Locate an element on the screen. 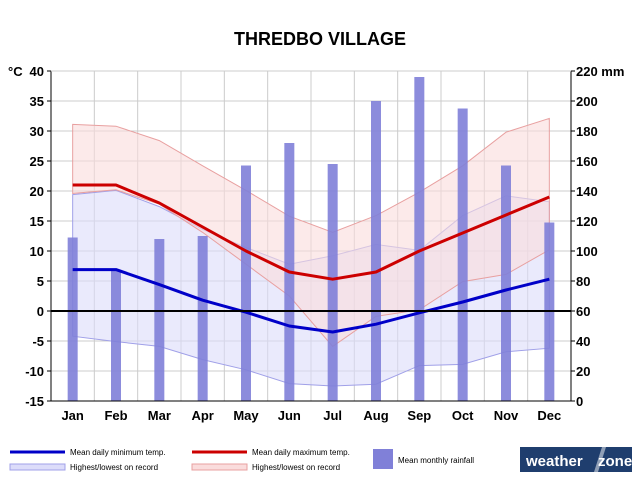  x-tick-label: May is located at coordinates (246, 415).